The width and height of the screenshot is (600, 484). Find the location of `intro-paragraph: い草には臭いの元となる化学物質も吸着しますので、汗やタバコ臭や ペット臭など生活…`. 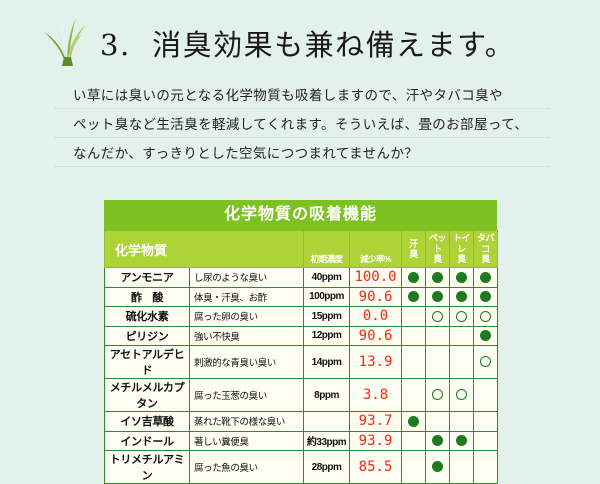

intro-paragraph: い草には臭いの元となる化学物質も吸着しますので、汗やタバコ臭や ペット臭など生活… is located at coordinates (302, 123).